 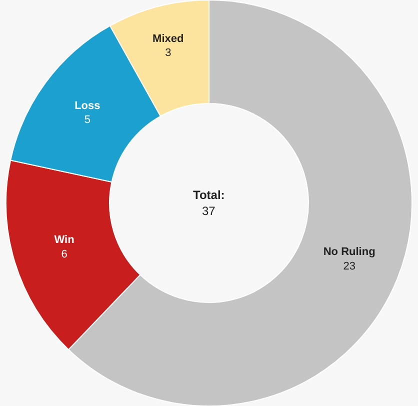 I want to click on data-label: 23, so click(x=349, y=266).